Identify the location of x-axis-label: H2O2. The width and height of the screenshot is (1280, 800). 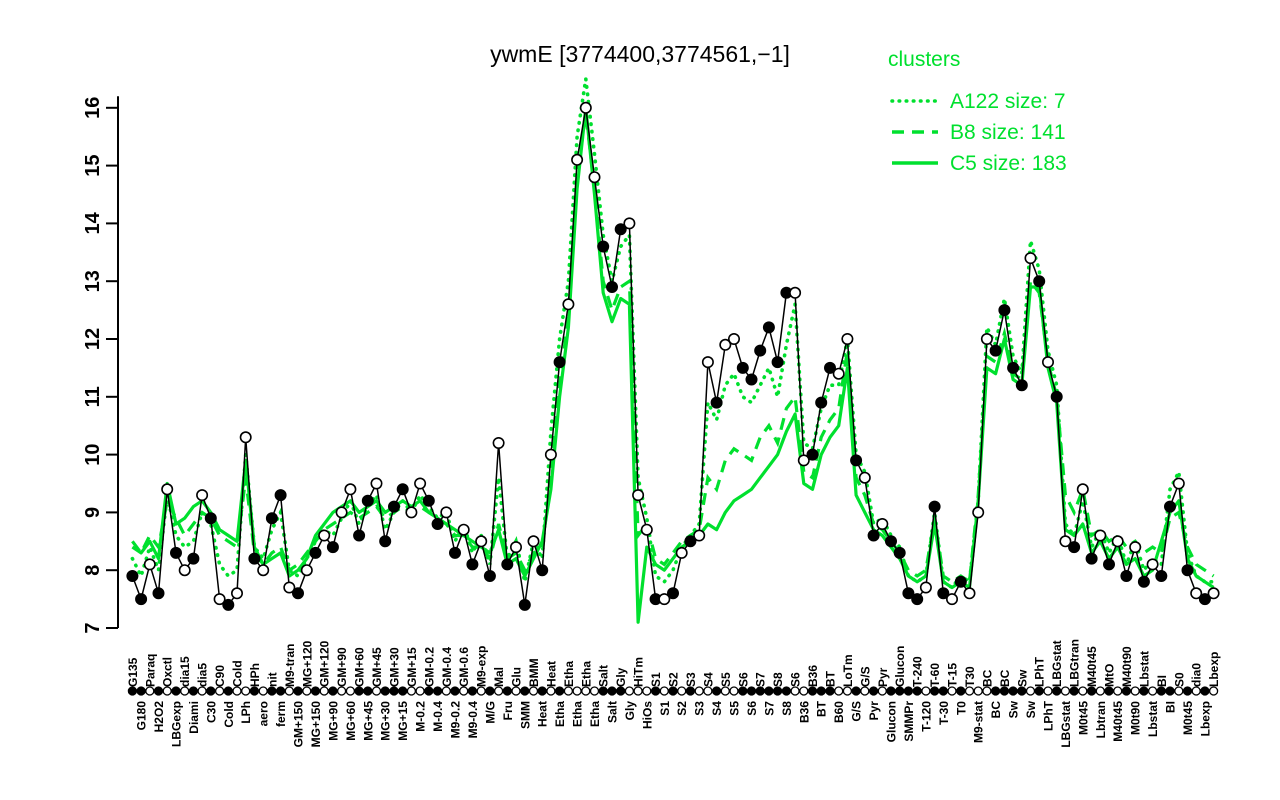
(159, 717).